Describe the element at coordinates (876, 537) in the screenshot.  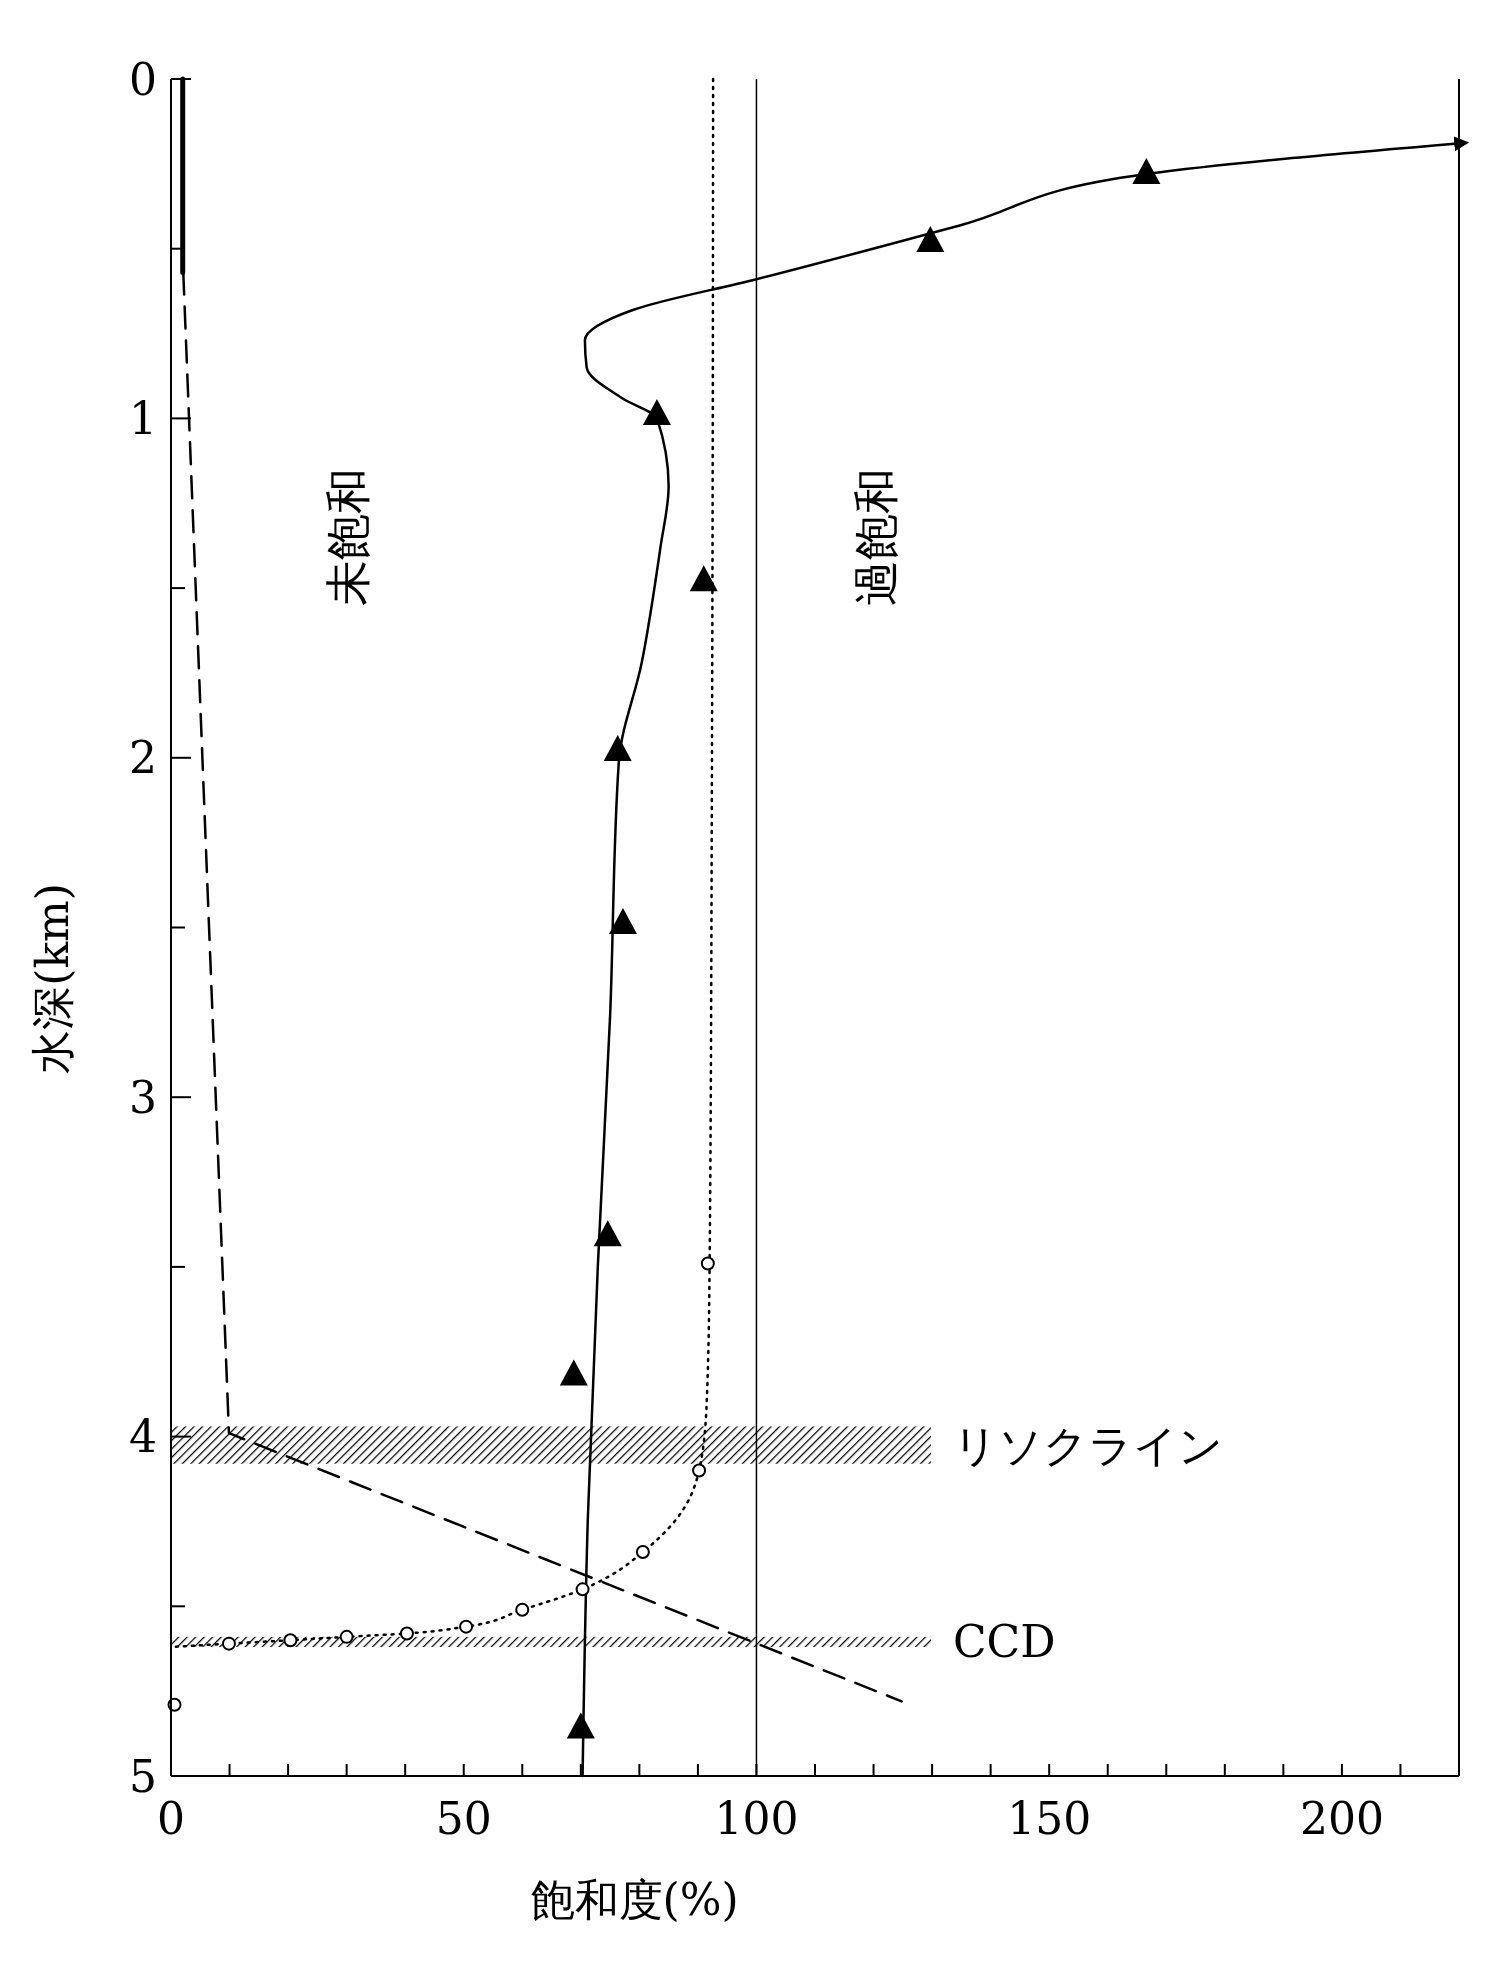
I see `annotation: 過飽和` at that location.